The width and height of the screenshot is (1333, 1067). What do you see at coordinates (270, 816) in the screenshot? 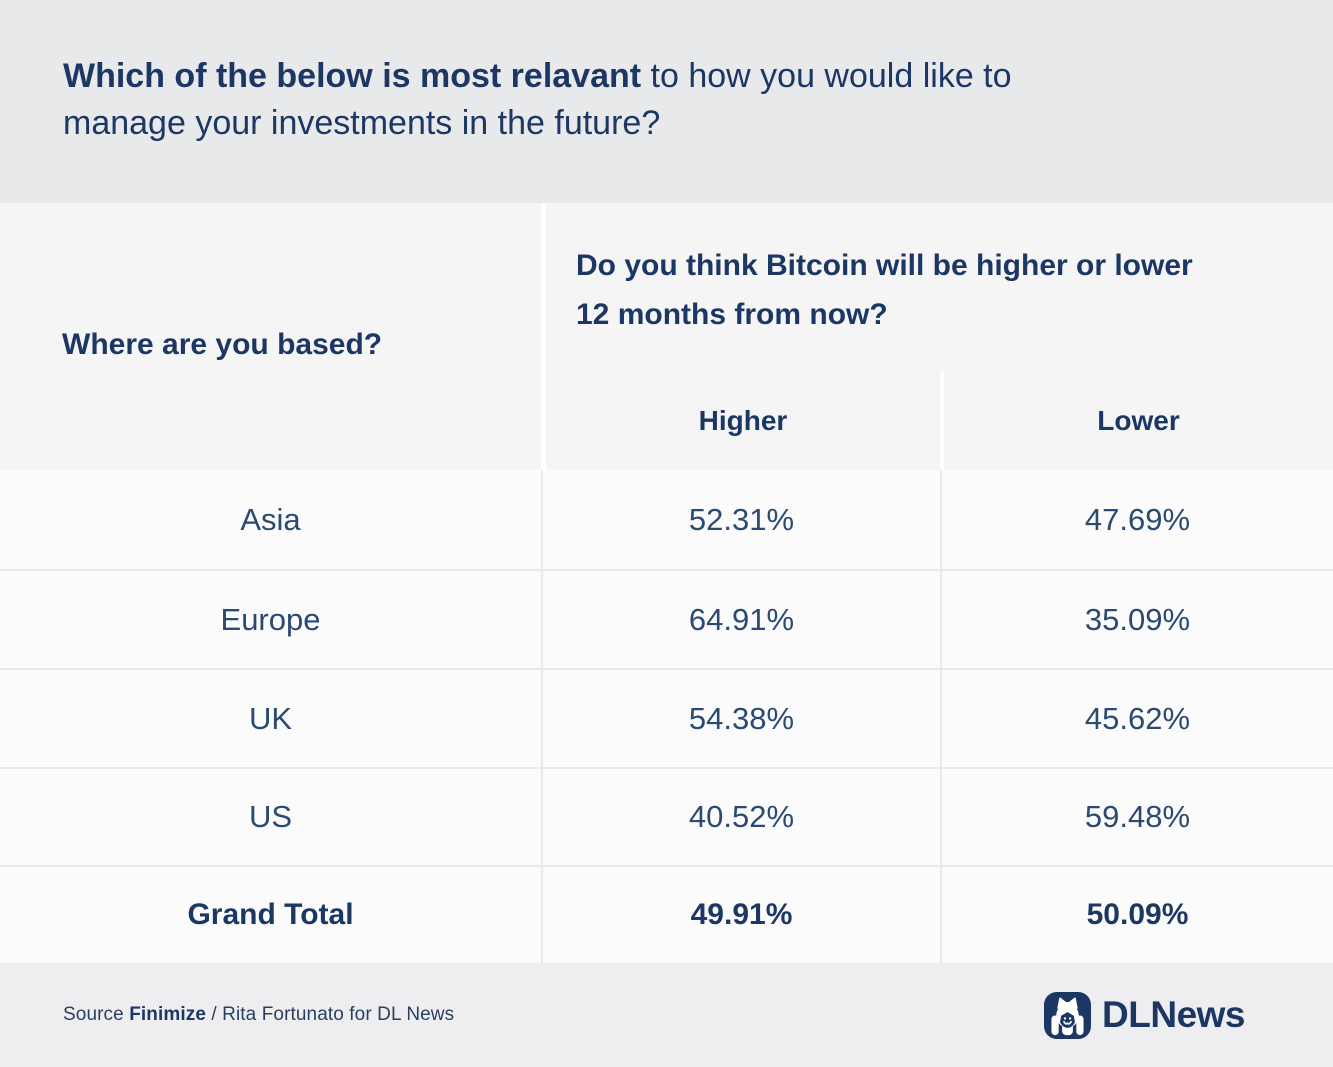
I see `region-cell: US` at bounding box center [270, 816].